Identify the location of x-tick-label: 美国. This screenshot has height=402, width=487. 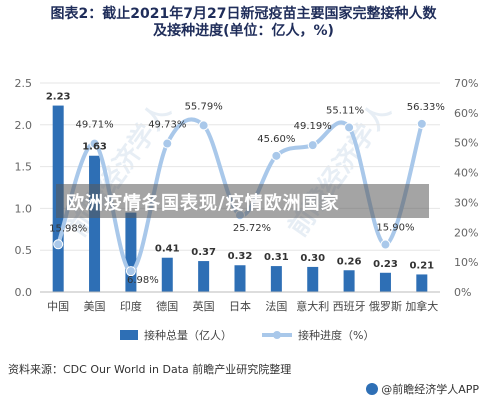
(95, 306).